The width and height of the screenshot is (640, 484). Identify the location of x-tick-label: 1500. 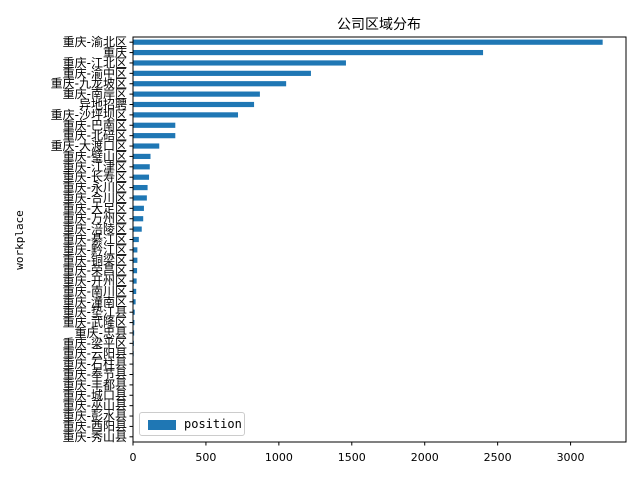
(352, 457).